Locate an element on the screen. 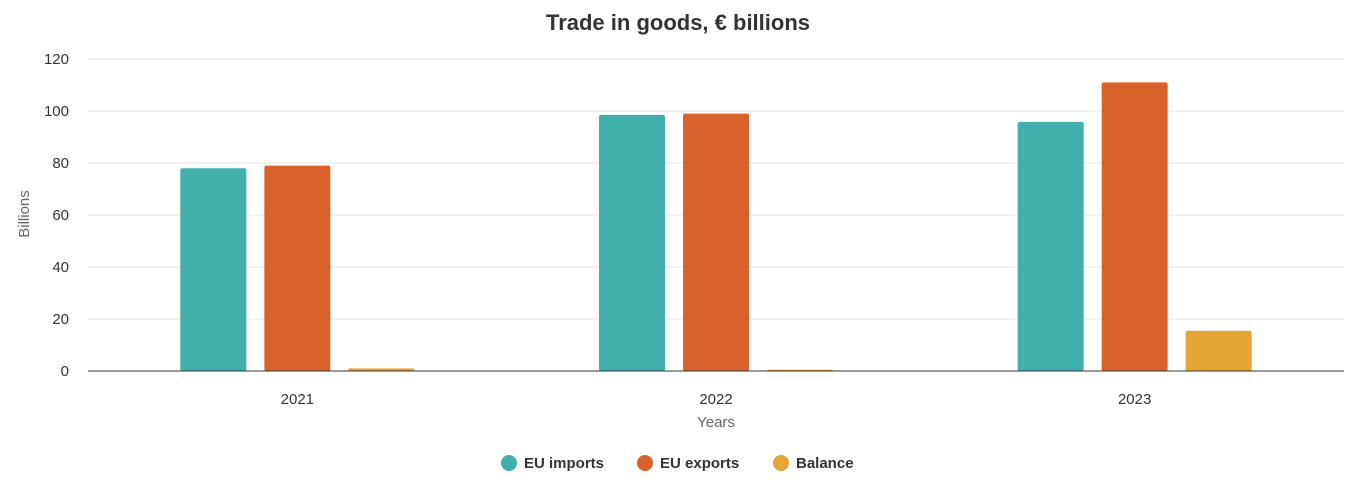  x-axis-label: Years is located at coordinates (716, 422).